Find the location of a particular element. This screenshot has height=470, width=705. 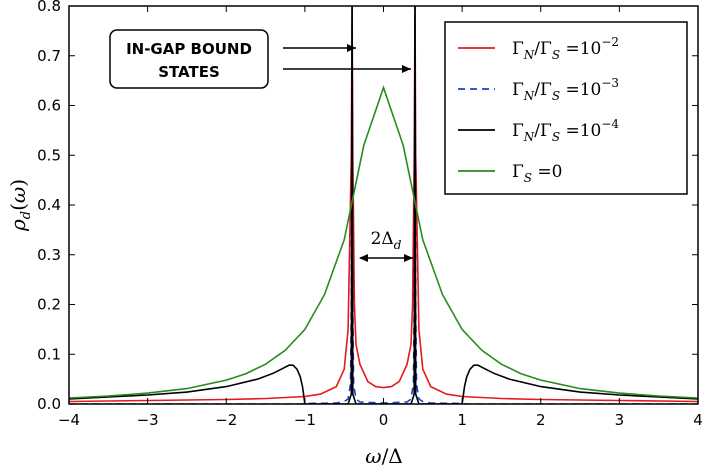

x-tick-label: −1 is located at coordinates (305, 420).